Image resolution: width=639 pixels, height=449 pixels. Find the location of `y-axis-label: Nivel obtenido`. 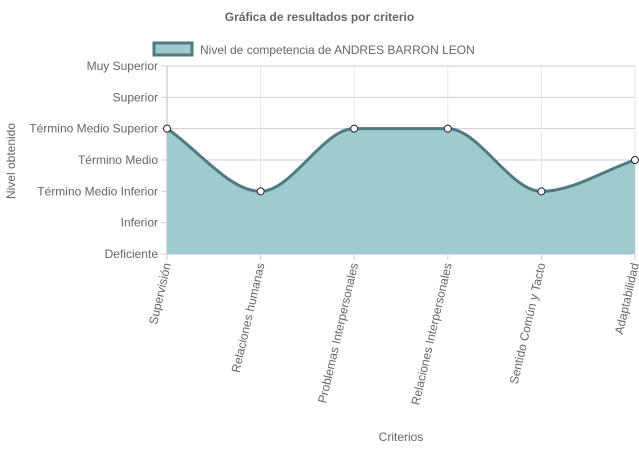

y-axis-label: Nivel obtenido is located at coordinates (11, 161).